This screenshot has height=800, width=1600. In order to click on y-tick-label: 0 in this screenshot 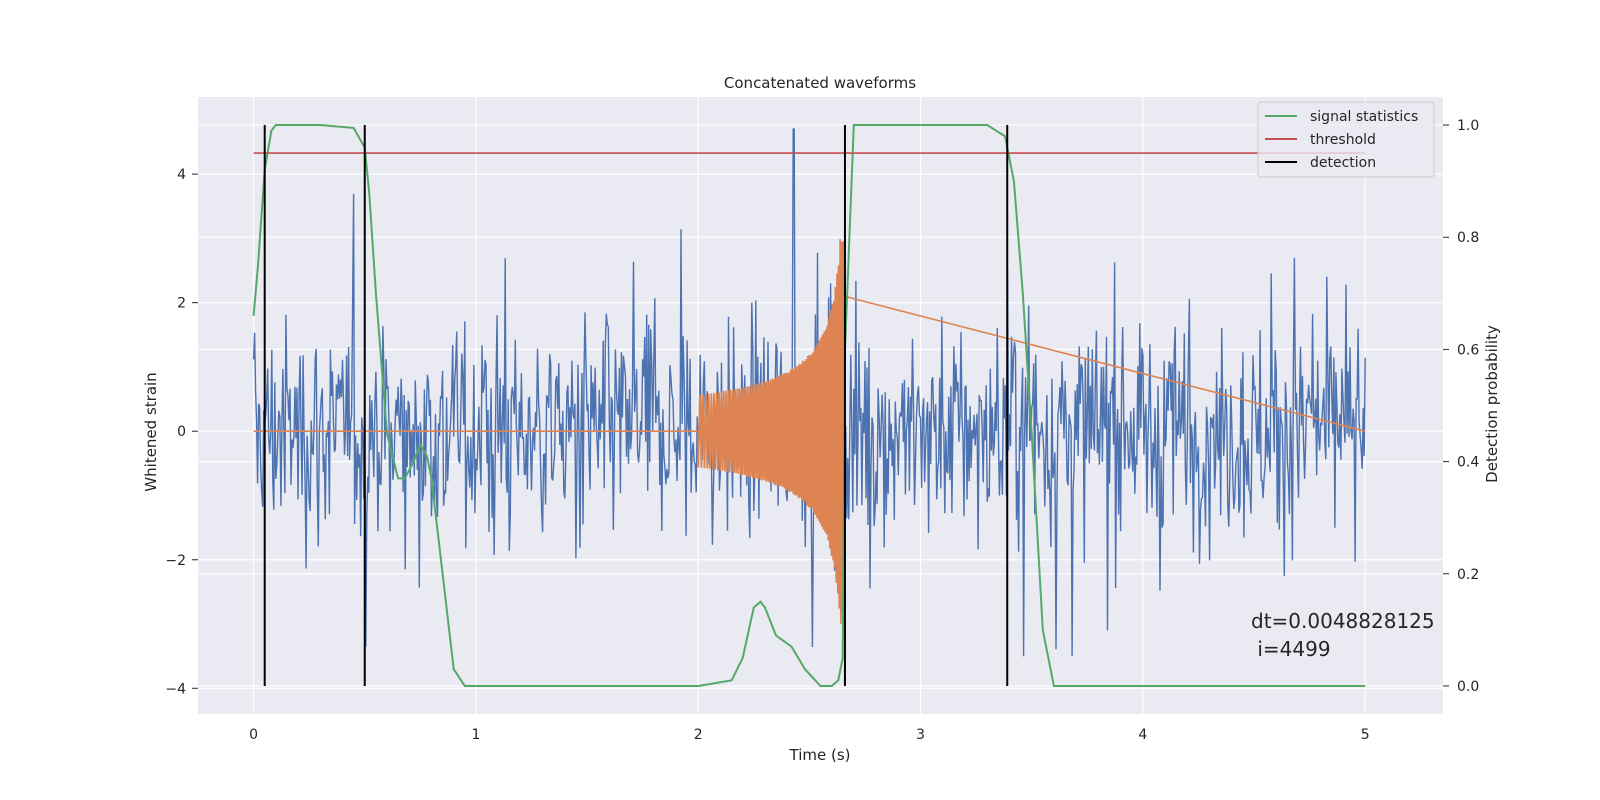, I will do `click(181, 432)`.